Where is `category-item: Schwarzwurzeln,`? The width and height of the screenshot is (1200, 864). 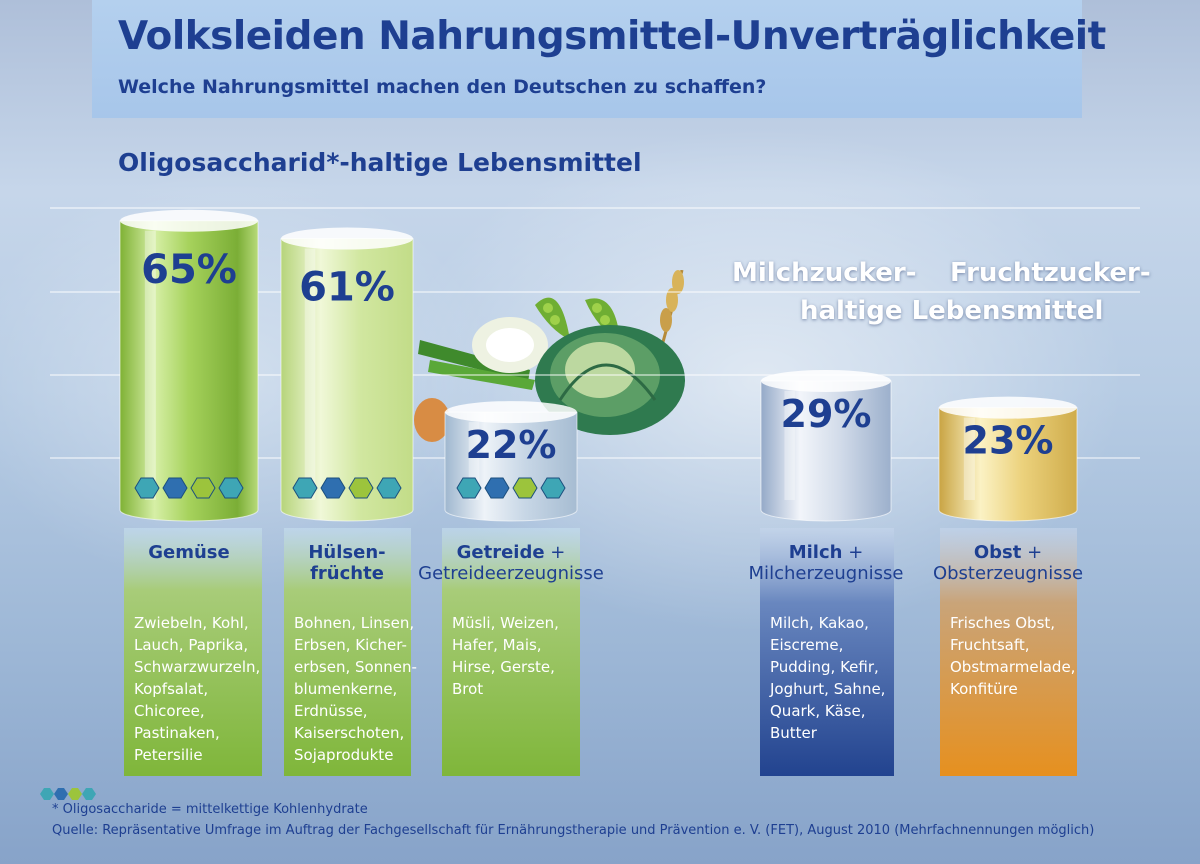 category-item: Schwarzwurzeln, is located at coordinates (197, 667).